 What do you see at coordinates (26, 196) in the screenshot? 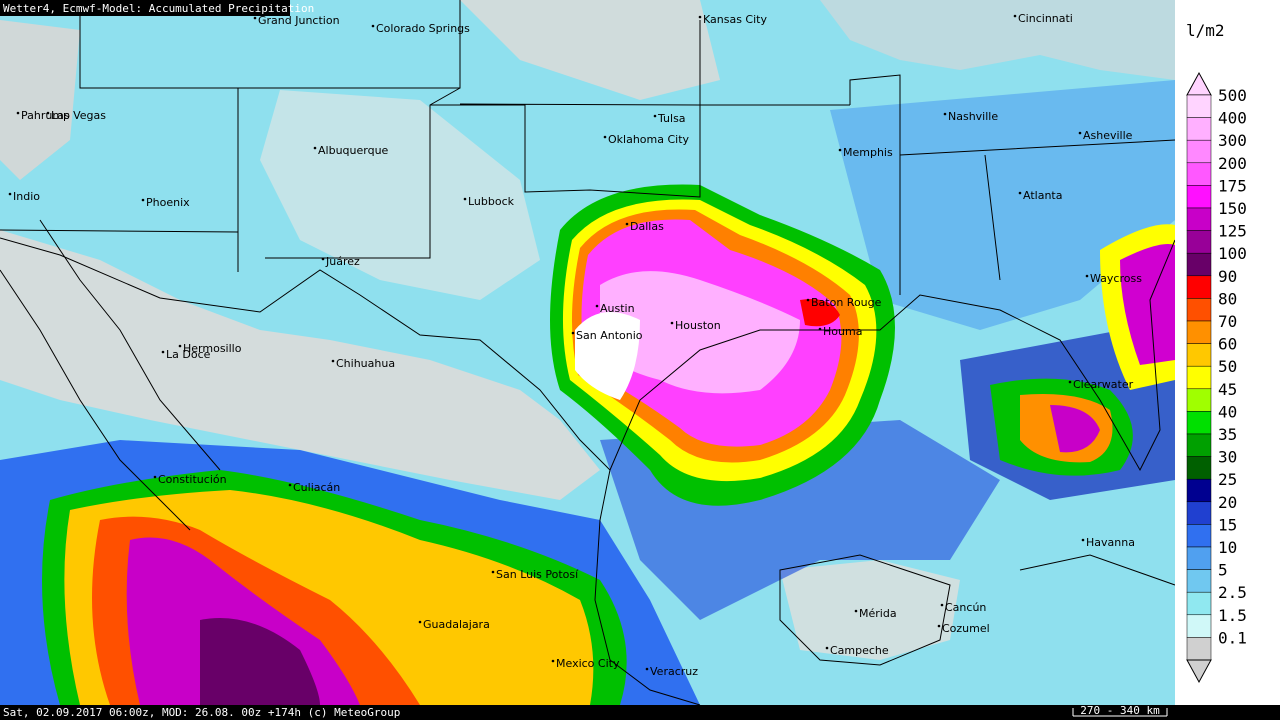
I see `city-label: Indio` at bounding box center [26, 196].